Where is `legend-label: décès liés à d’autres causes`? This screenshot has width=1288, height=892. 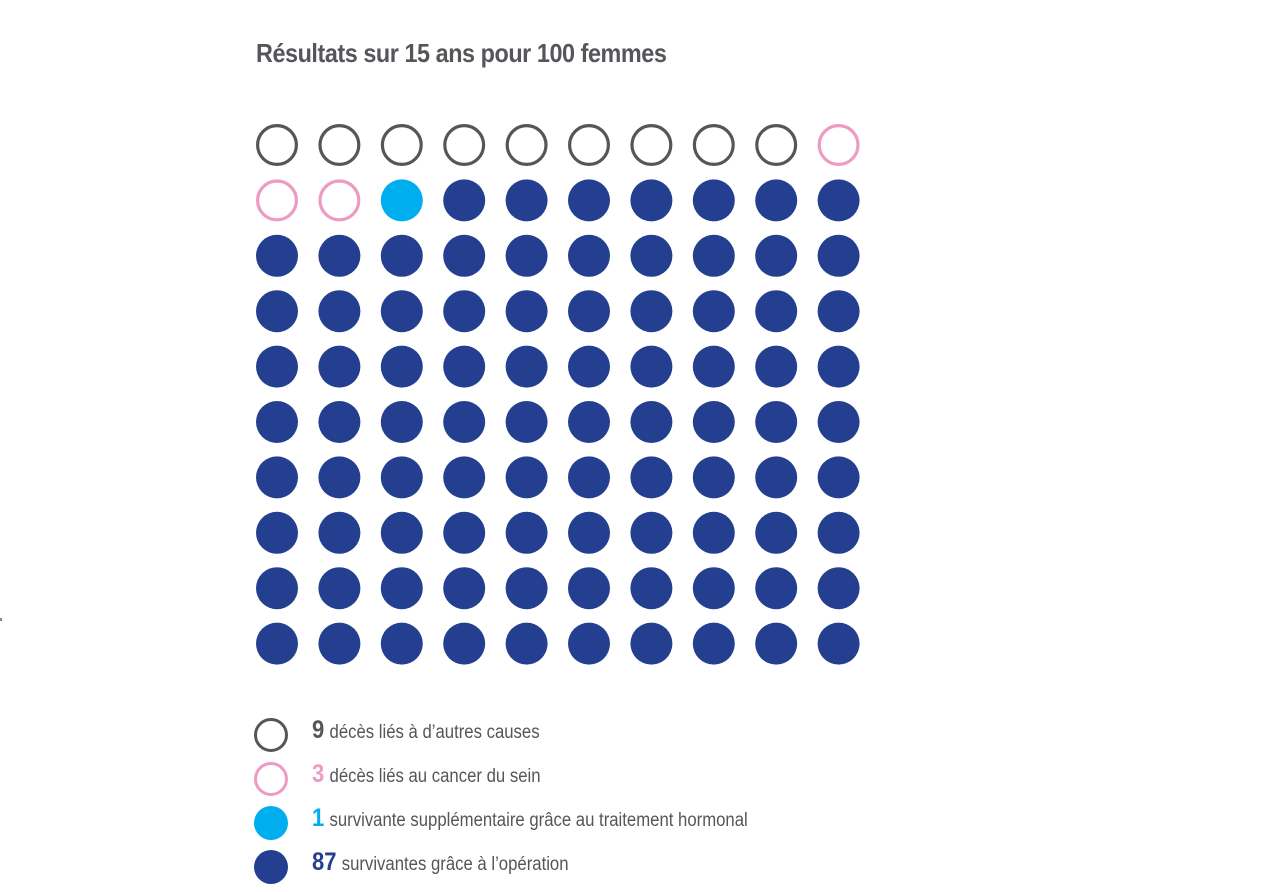
legend-label: décès liés à d’autres causes is located at coordinates (434, 732).